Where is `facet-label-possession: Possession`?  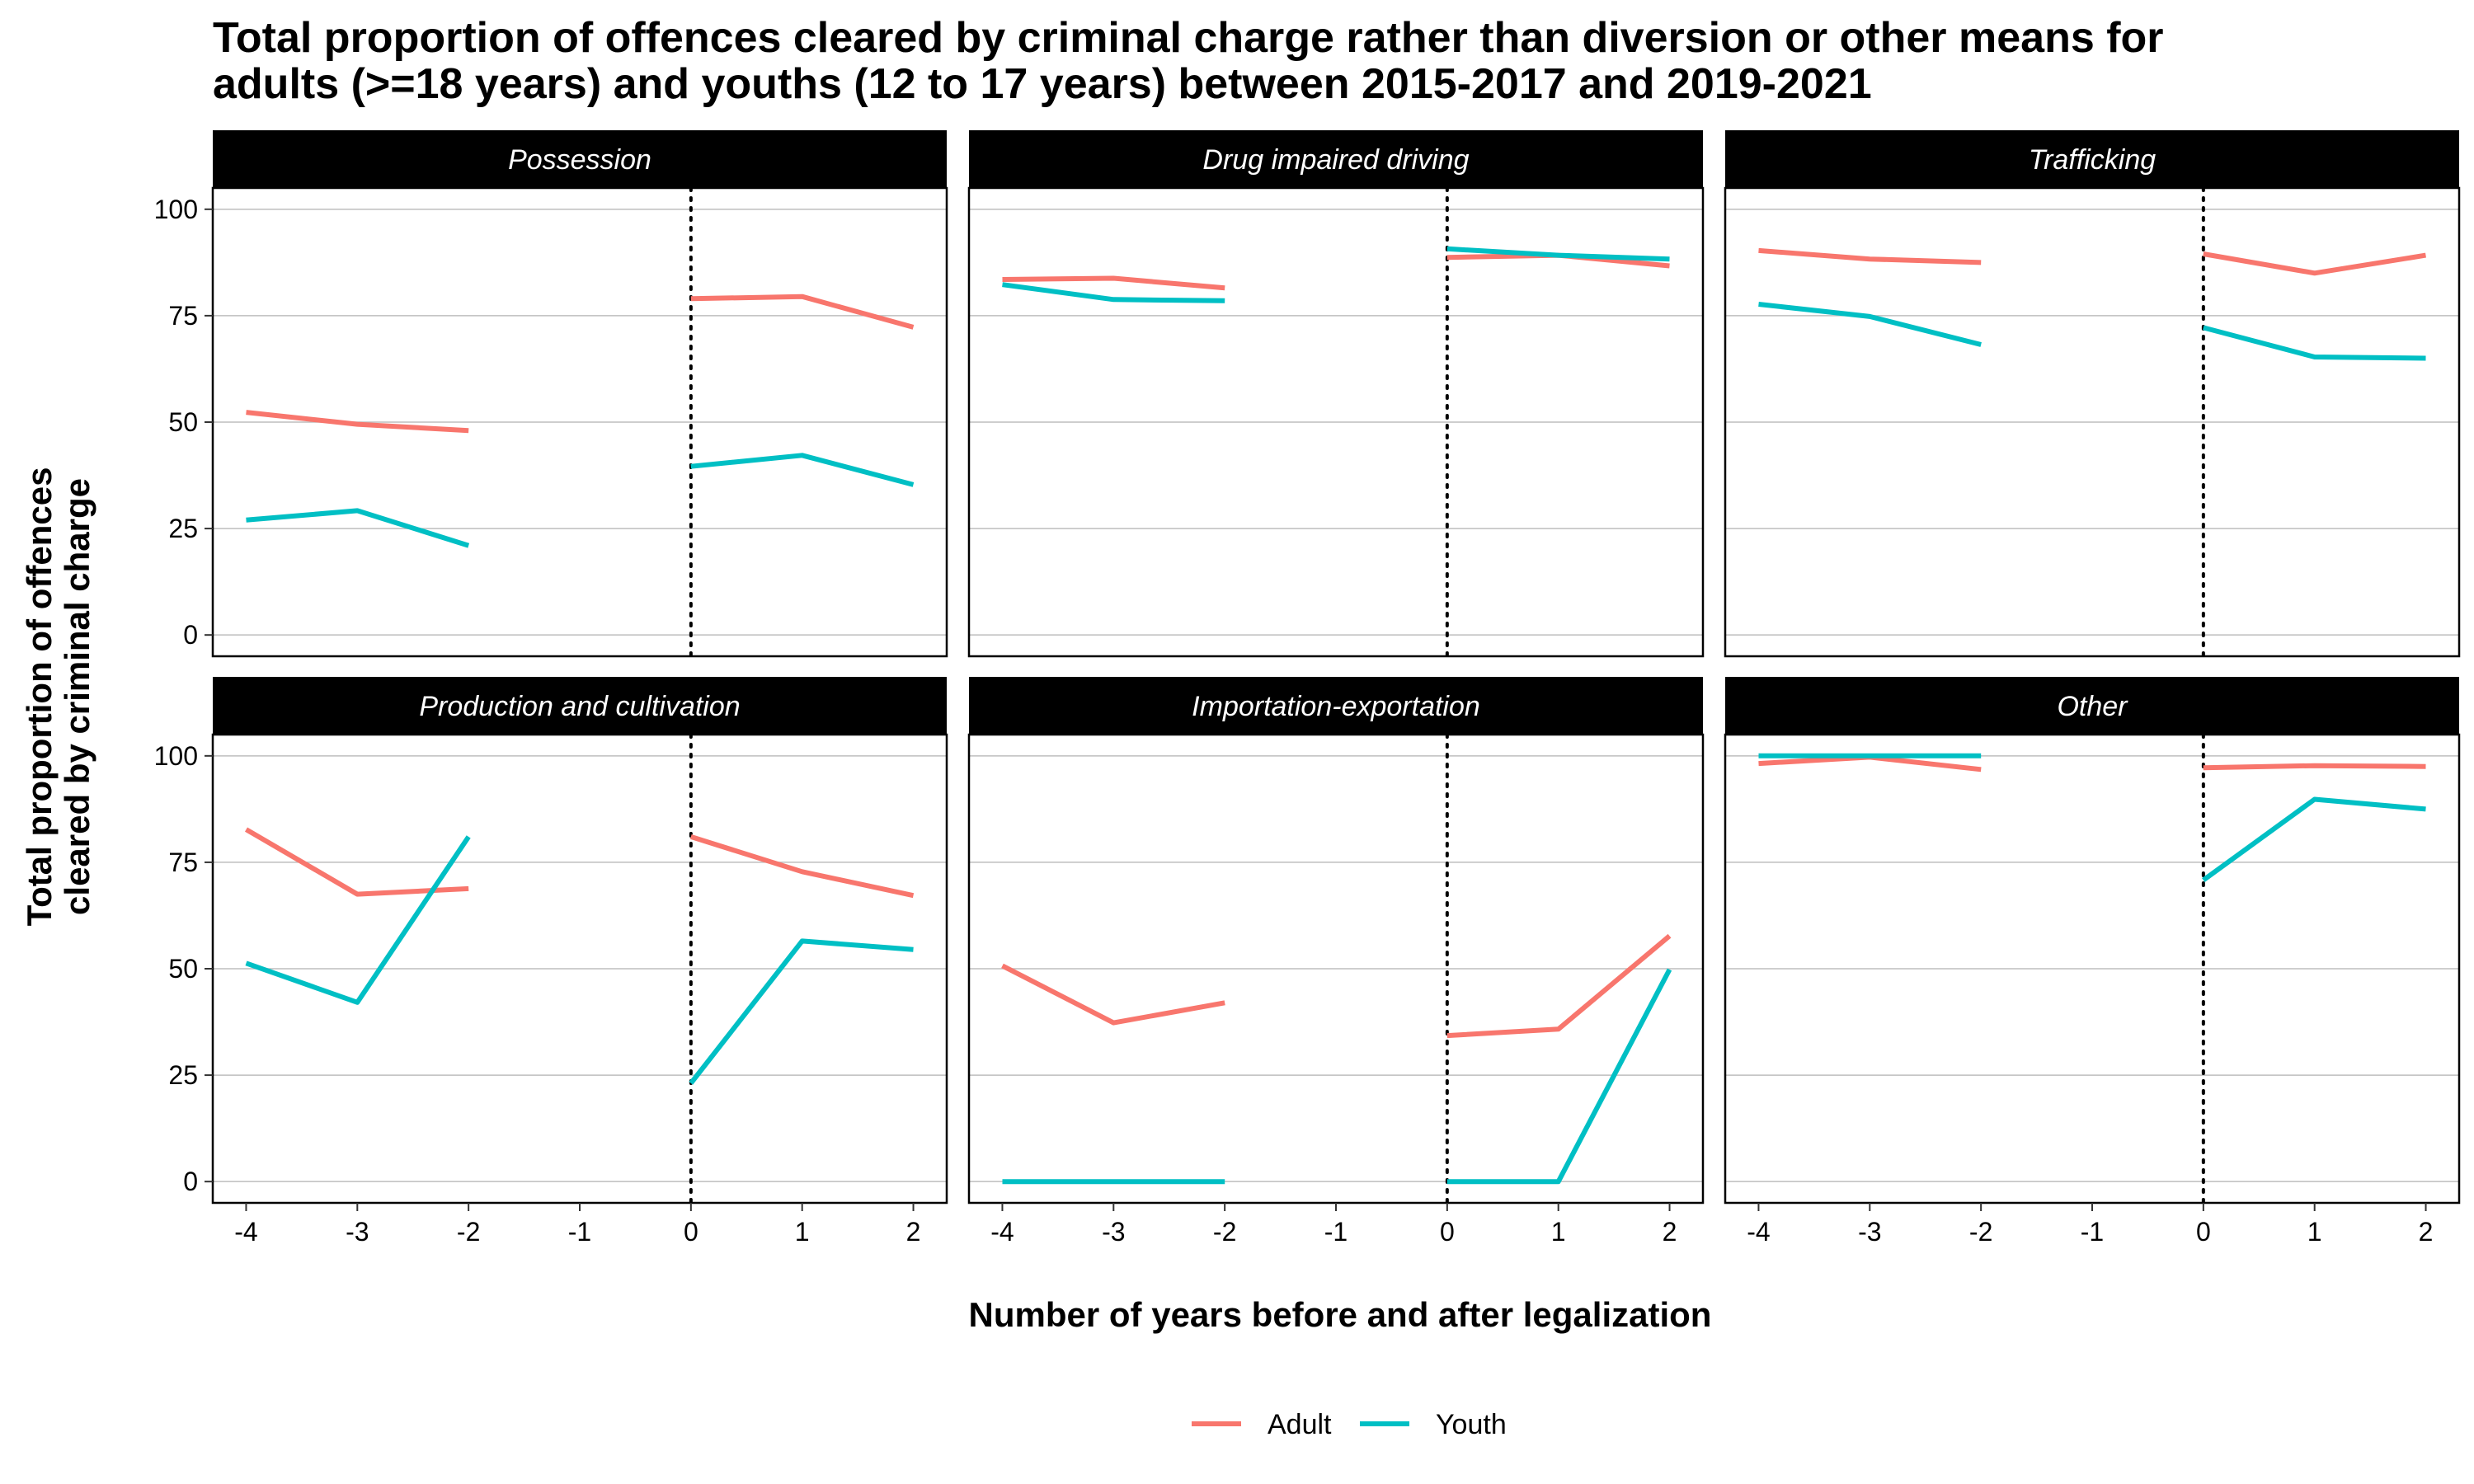 facet-label-possession: Possession is located at coordinates (579, 160).